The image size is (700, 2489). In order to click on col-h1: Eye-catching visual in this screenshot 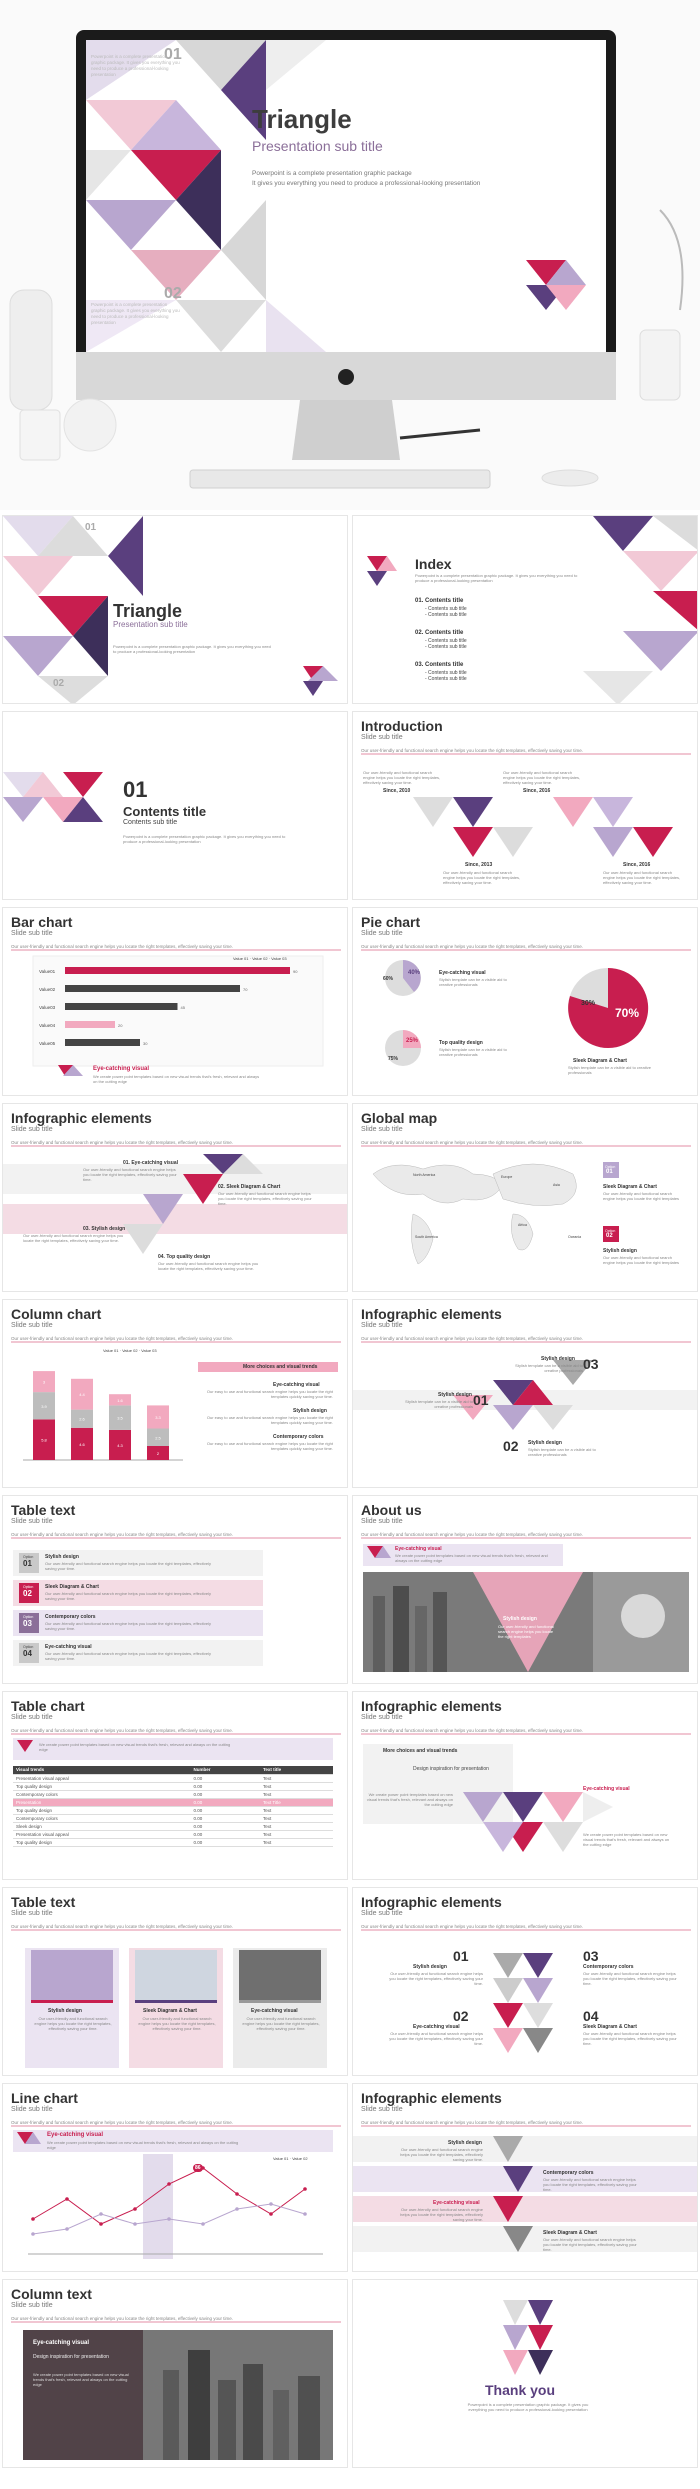, I will do `click(296, 1385)`.